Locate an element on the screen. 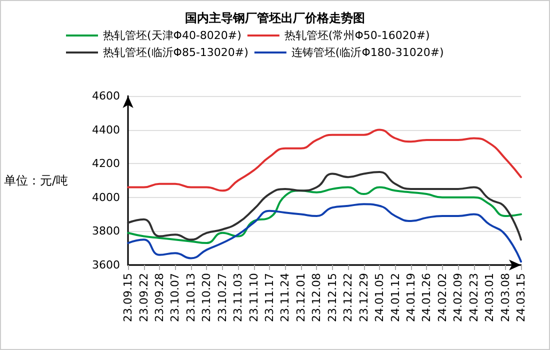 The image size is (550, 350). legend-label: 热轧管坯(常州Φ50-16020#) is located at coordinates (357, 35).